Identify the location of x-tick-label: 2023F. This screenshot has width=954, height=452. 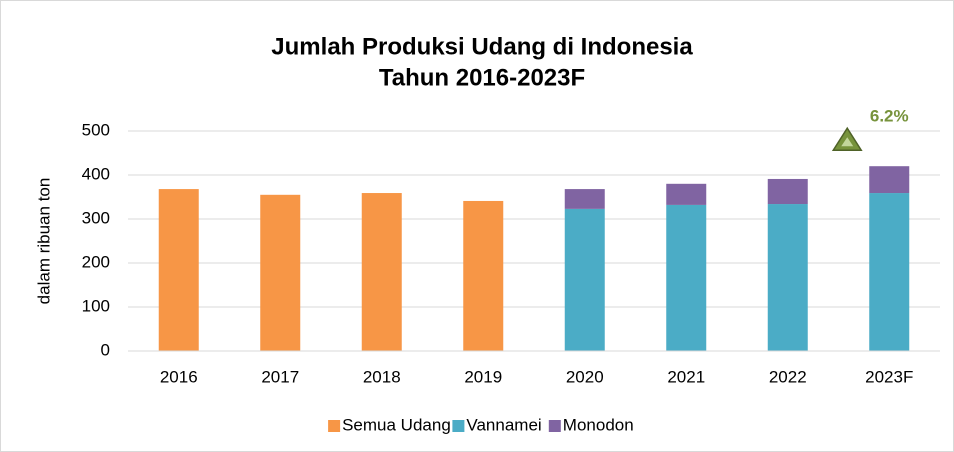
(889, 376).